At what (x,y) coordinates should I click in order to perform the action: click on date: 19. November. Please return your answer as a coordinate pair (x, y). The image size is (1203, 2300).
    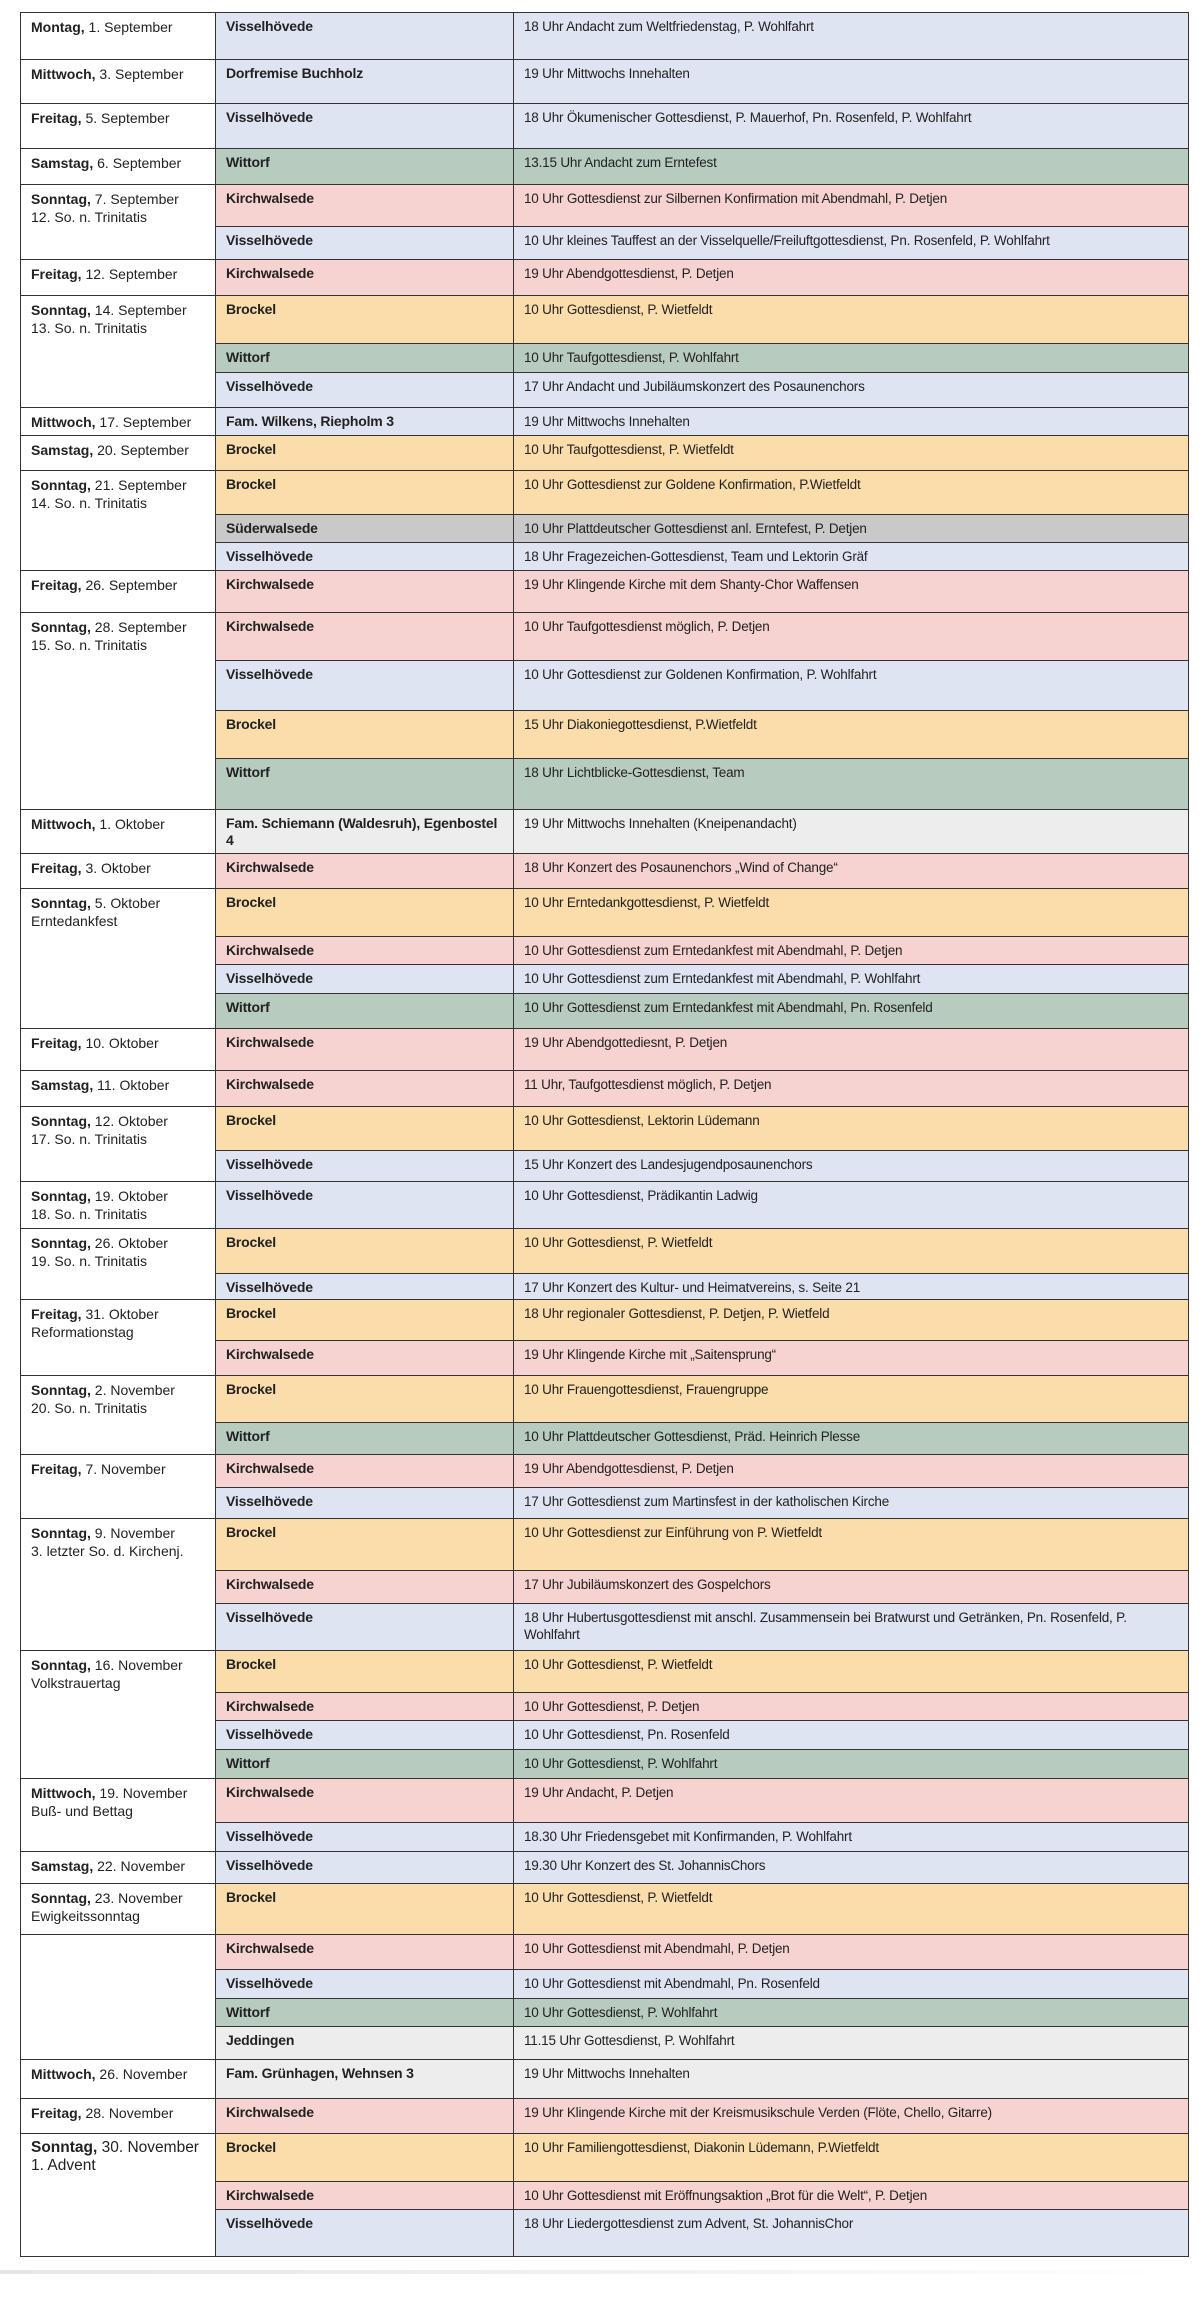
    Looking at the image, I should click on (141, 1793).